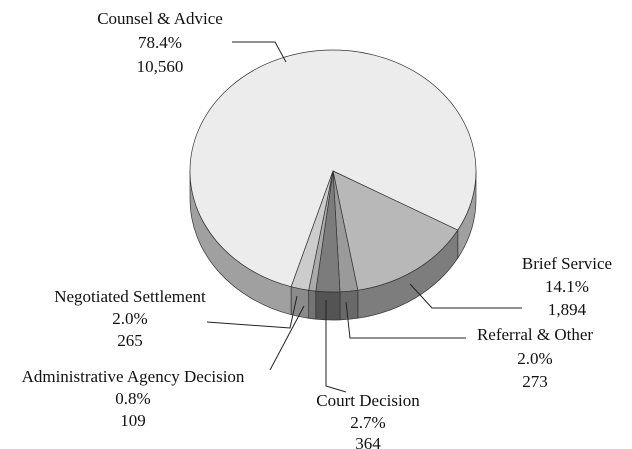 This screenshot has width=632, height=449. Describe the element at coordinates (133, 420) in the screenshot. I see `count-label: 109` at that location.